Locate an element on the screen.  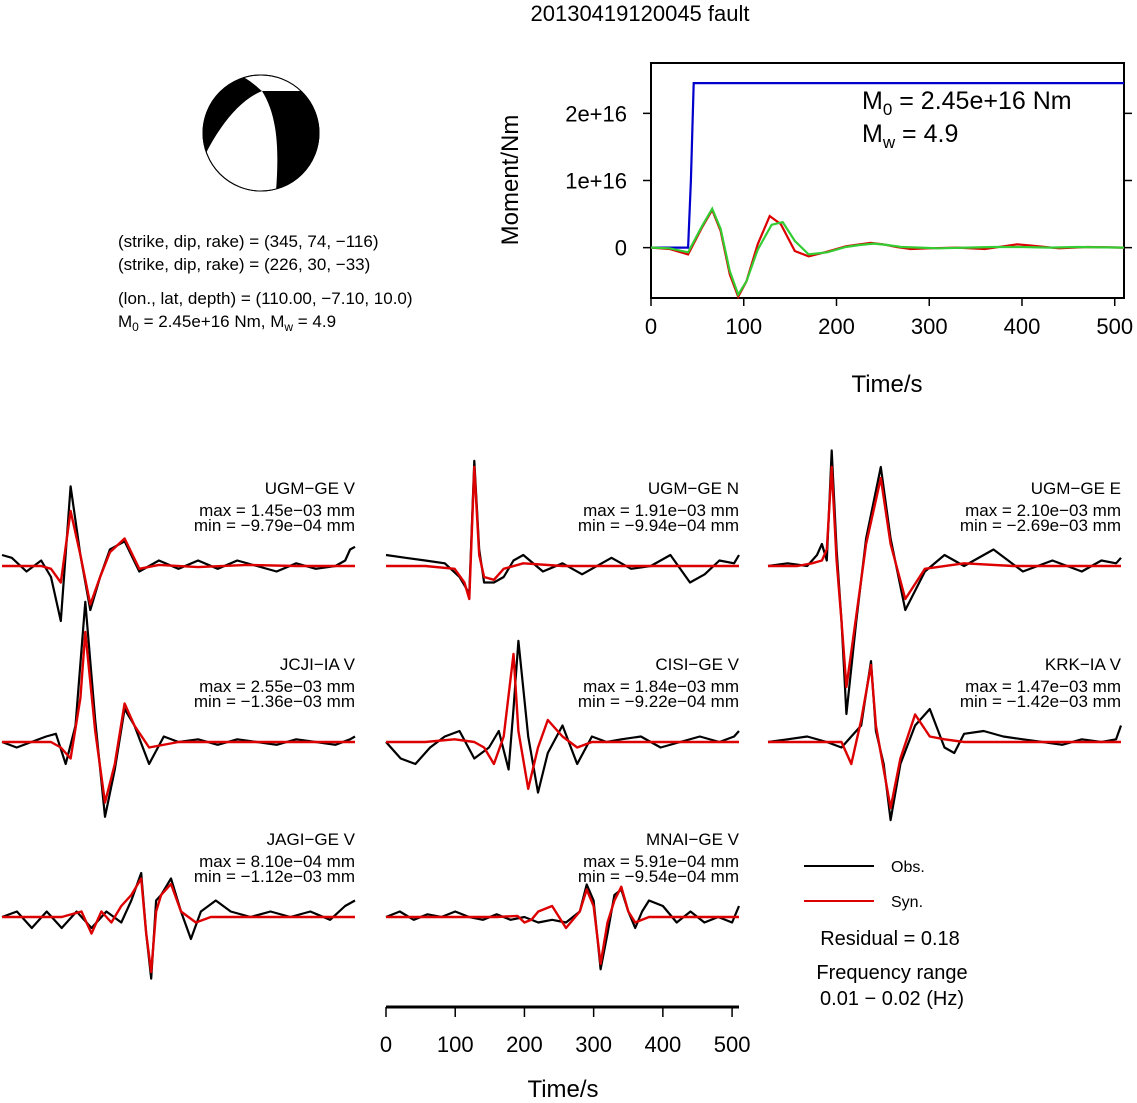
waveform-min: min = −9.54e−04 mm is located at coordinates (658, 876).